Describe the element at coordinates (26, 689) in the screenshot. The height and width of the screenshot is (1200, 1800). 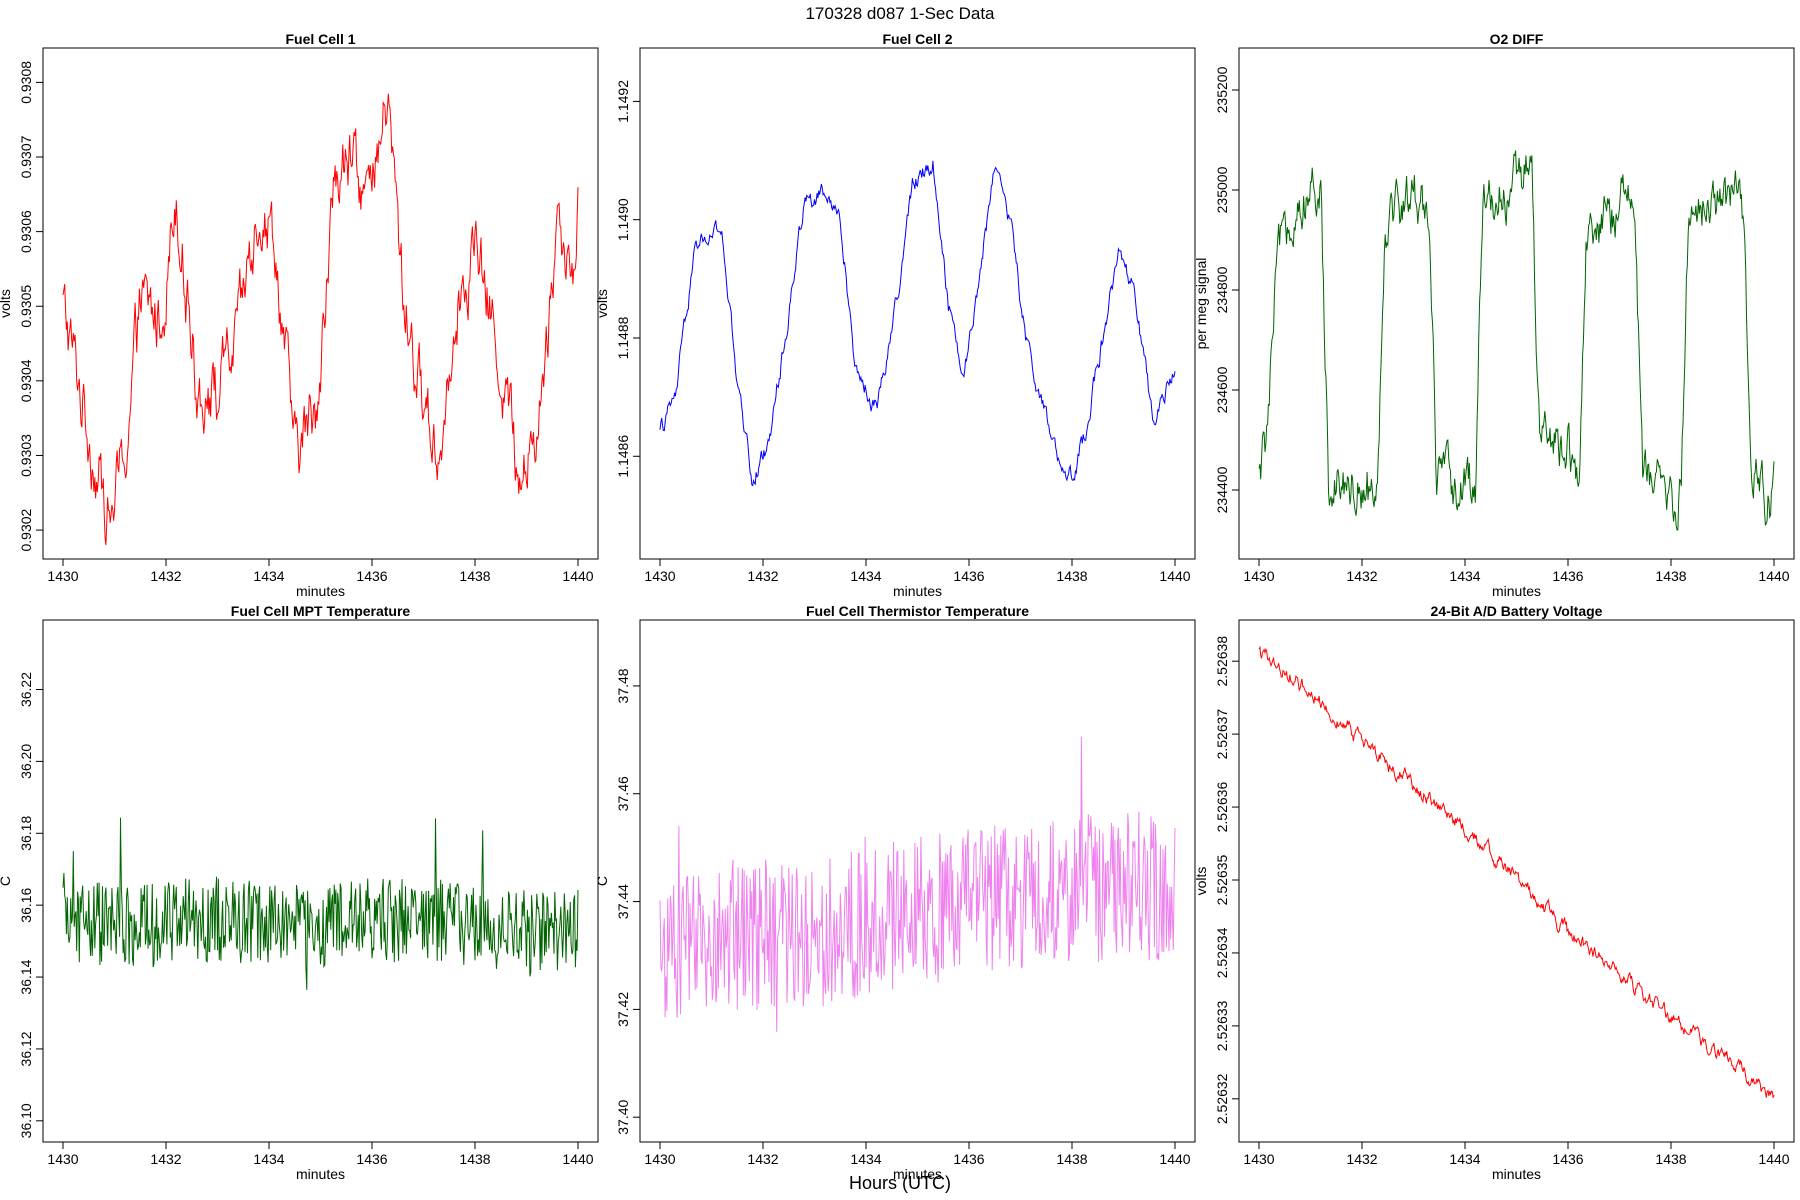
I see `y-tick-label: 36.22` at that location.